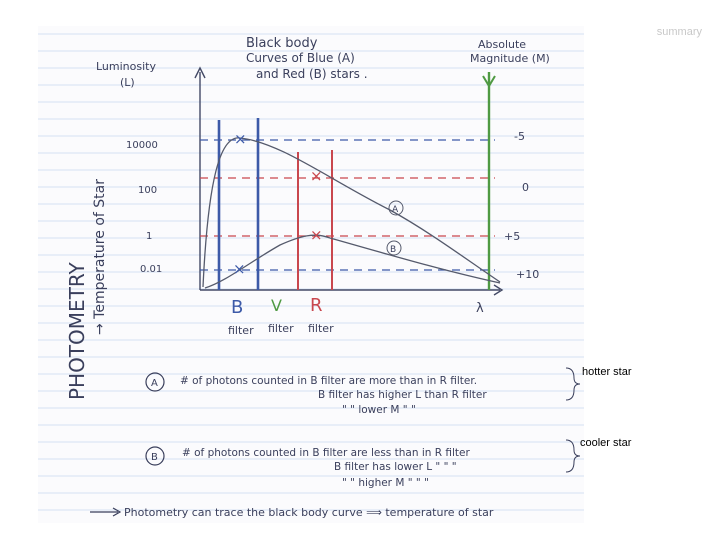  I want to click on note-a-line-2: B filter has higher L than R filter, so click(402, 395).